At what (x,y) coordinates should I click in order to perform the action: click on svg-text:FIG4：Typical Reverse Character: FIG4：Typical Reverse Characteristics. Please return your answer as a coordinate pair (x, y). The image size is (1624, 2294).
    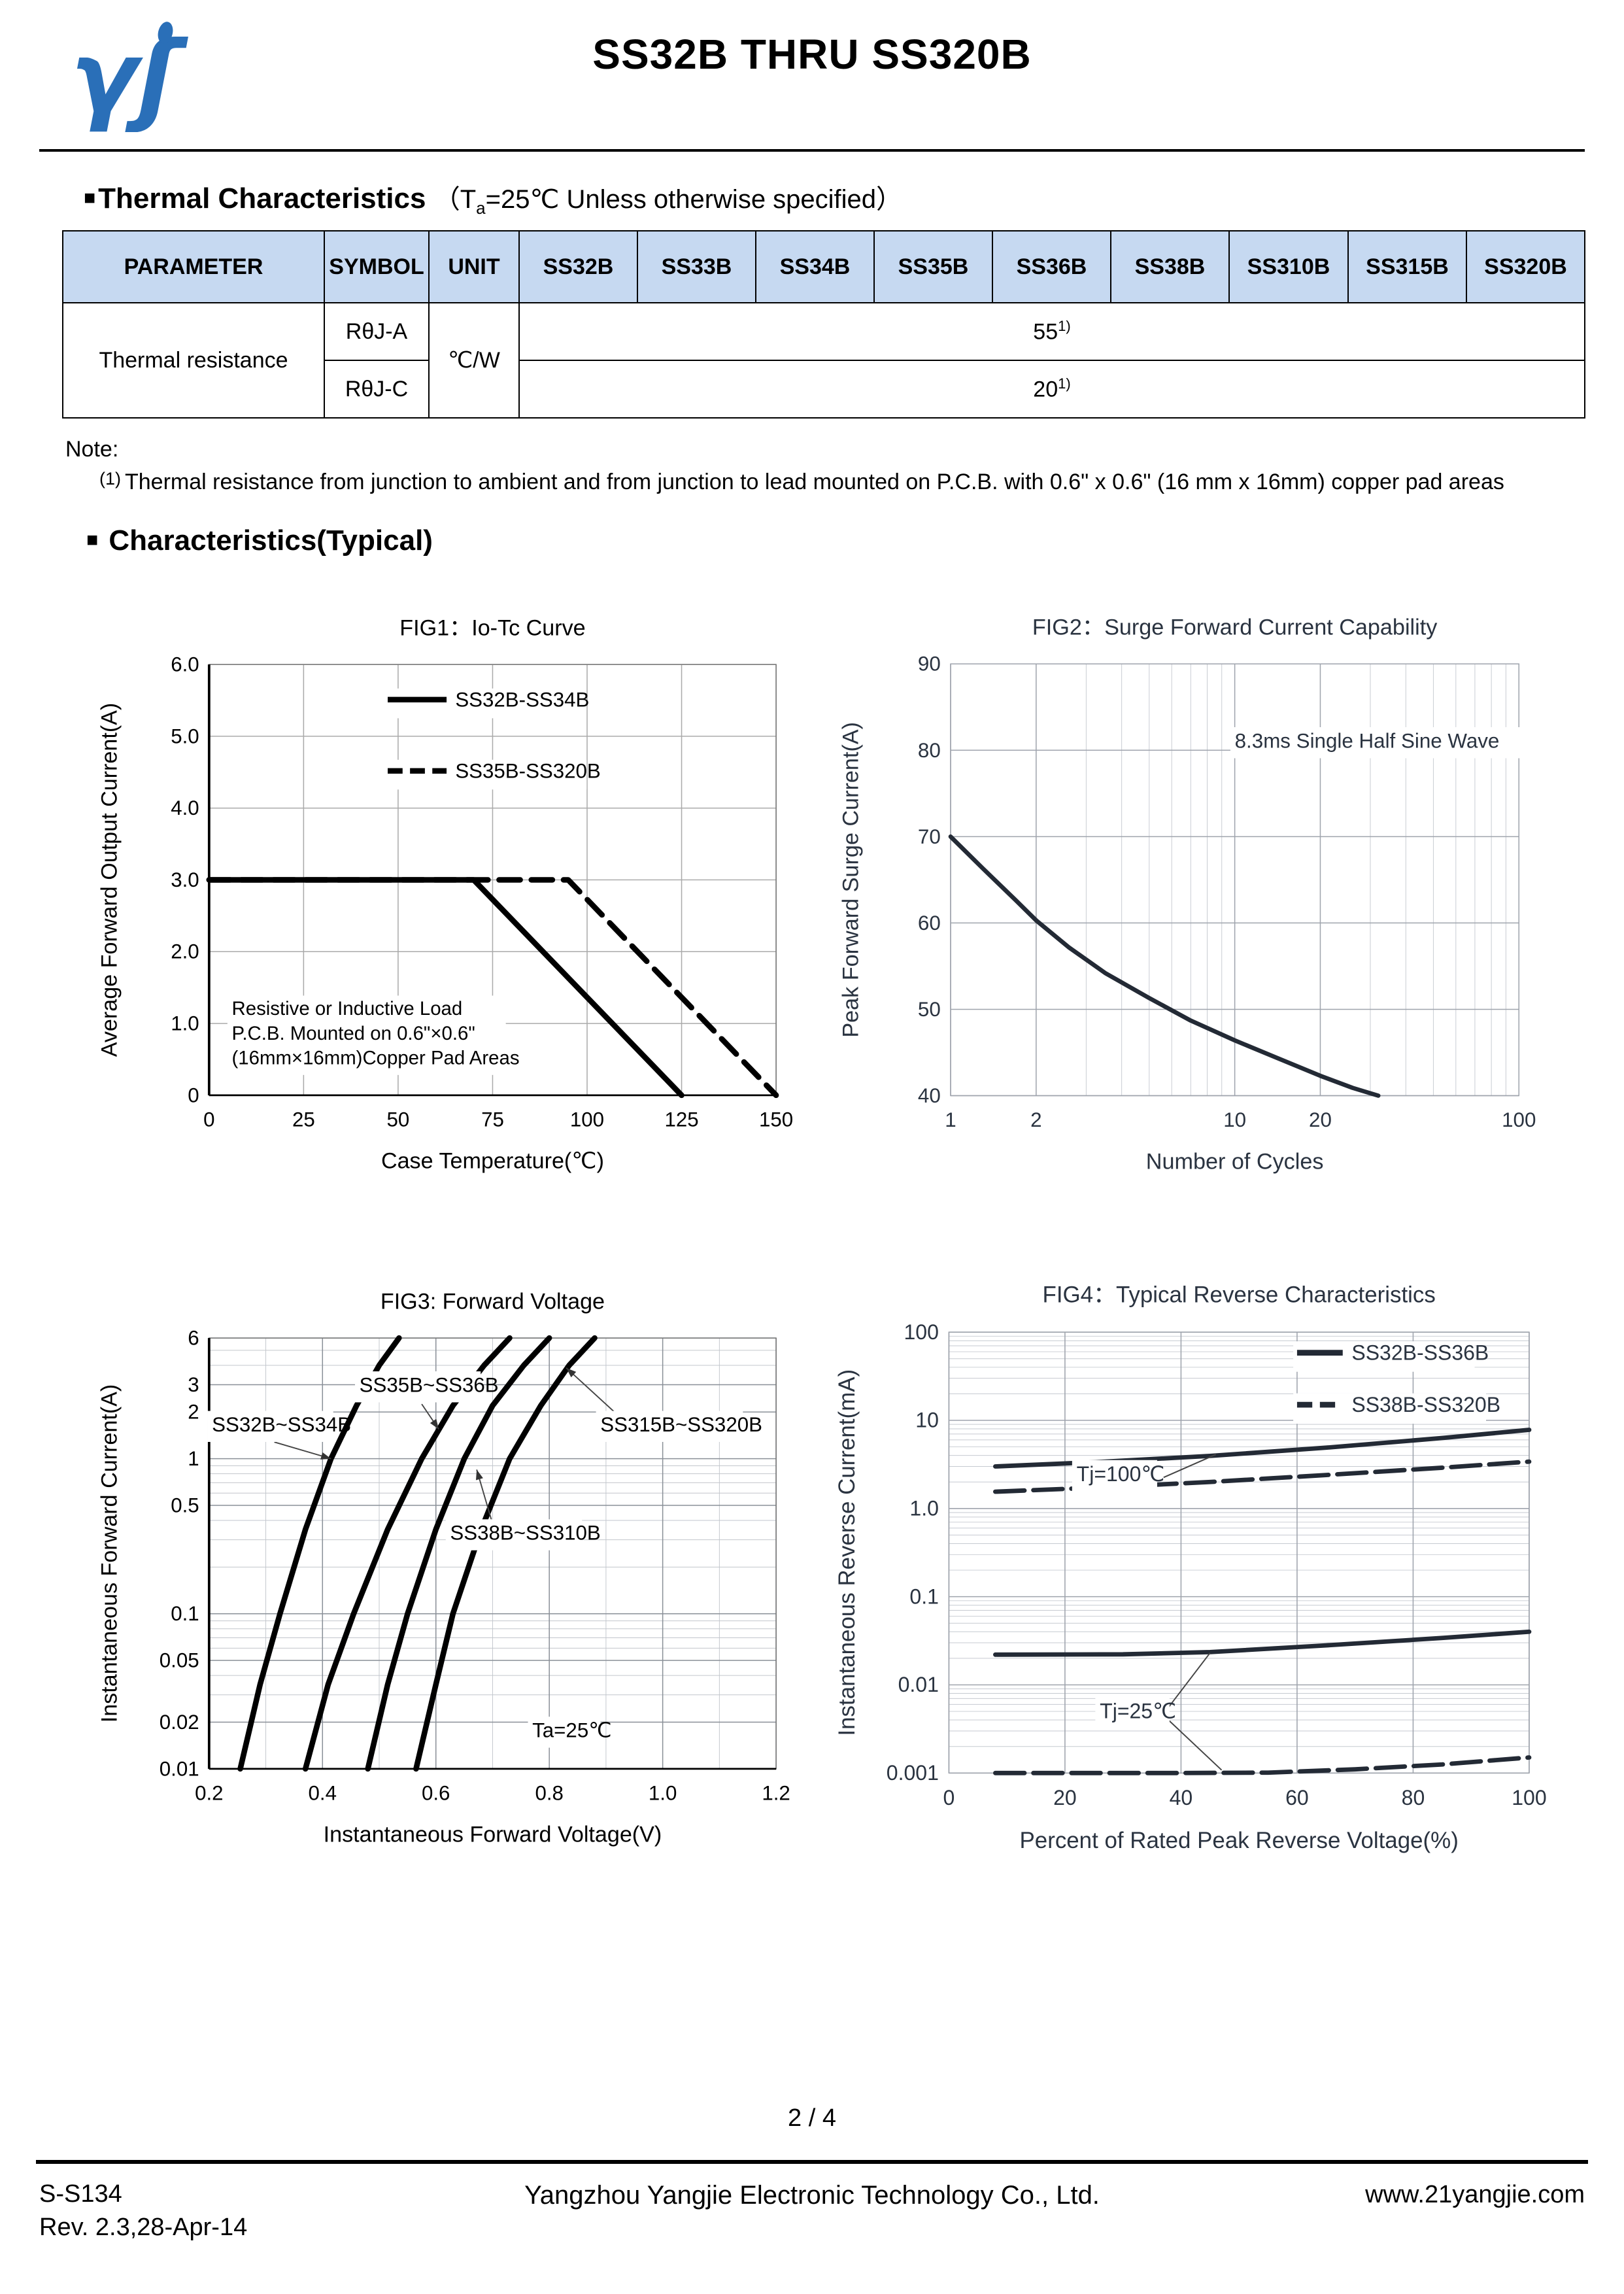
    Looking at the image, I should click on (1239, 1295).